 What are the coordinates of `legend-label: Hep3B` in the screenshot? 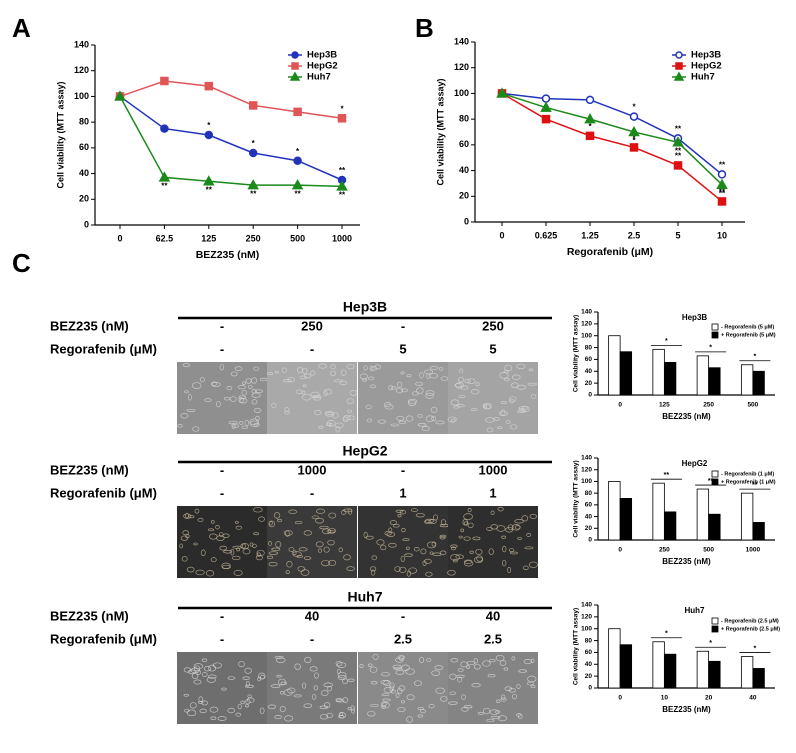 It's located at (706, 55).